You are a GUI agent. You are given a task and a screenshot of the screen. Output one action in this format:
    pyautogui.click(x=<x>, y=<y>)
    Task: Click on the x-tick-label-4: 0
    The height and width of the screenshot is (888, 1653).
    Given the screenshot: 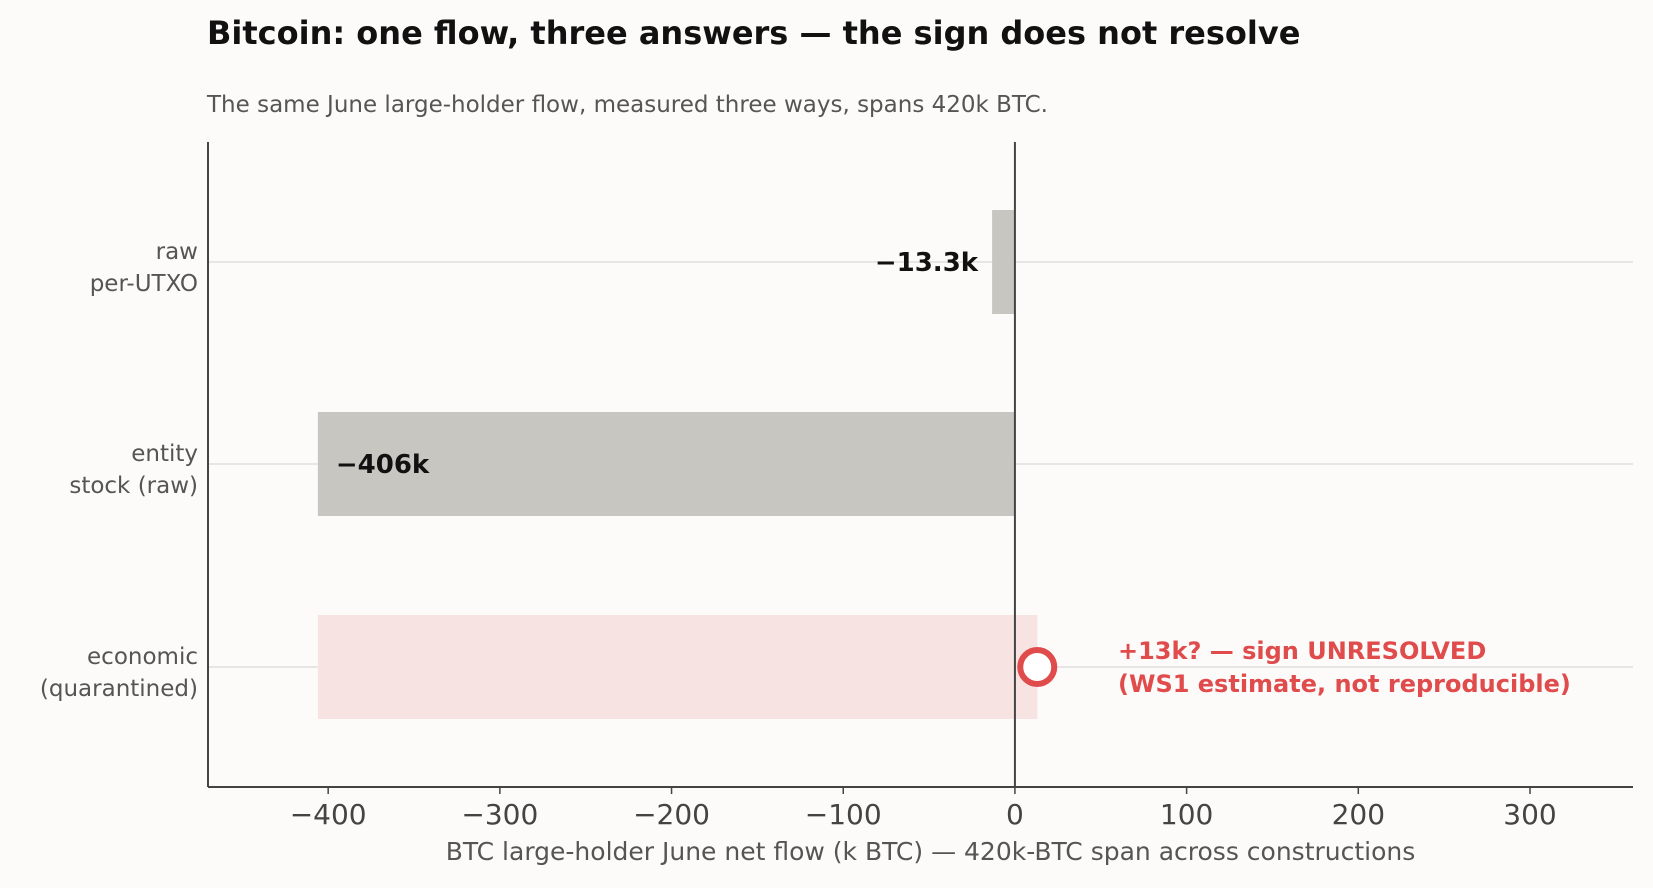 What is the action you would take?
    pyautogui.click(x=1015, y=814)
    